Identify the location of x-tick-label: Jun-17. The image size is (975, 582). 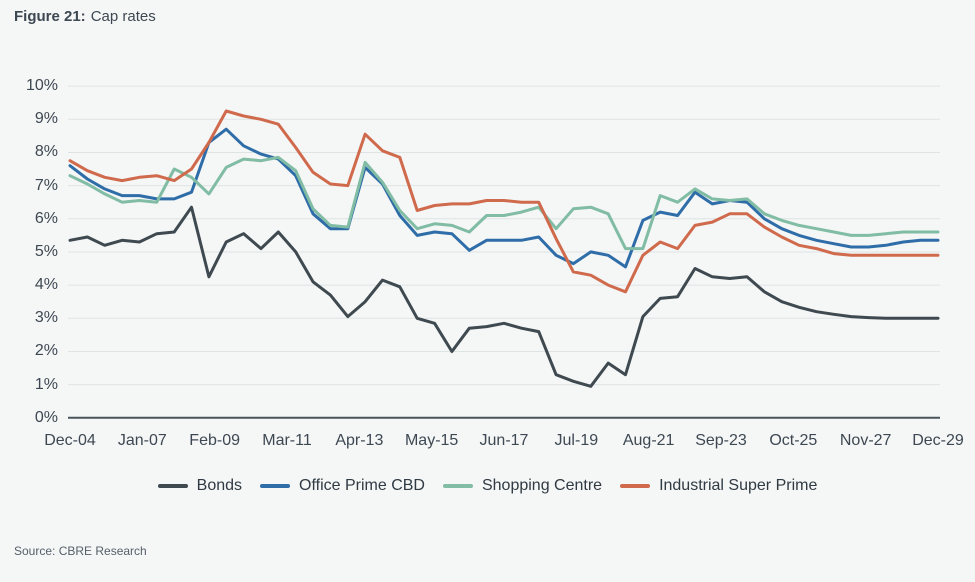
(504, 440).